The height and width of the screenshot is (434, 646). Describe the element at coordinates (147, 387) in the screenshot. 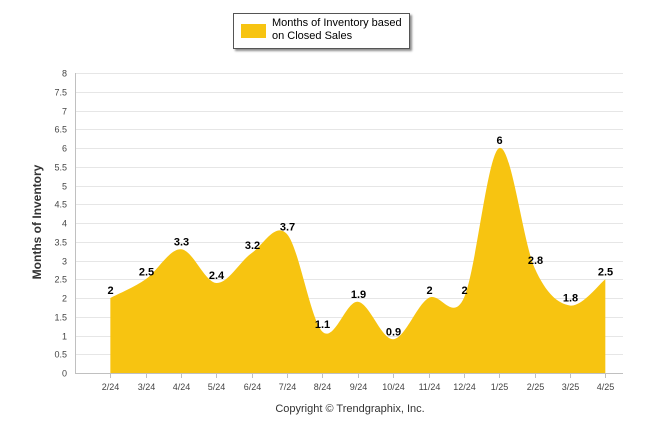

I see `x-tick-label: 3/24` at that location.